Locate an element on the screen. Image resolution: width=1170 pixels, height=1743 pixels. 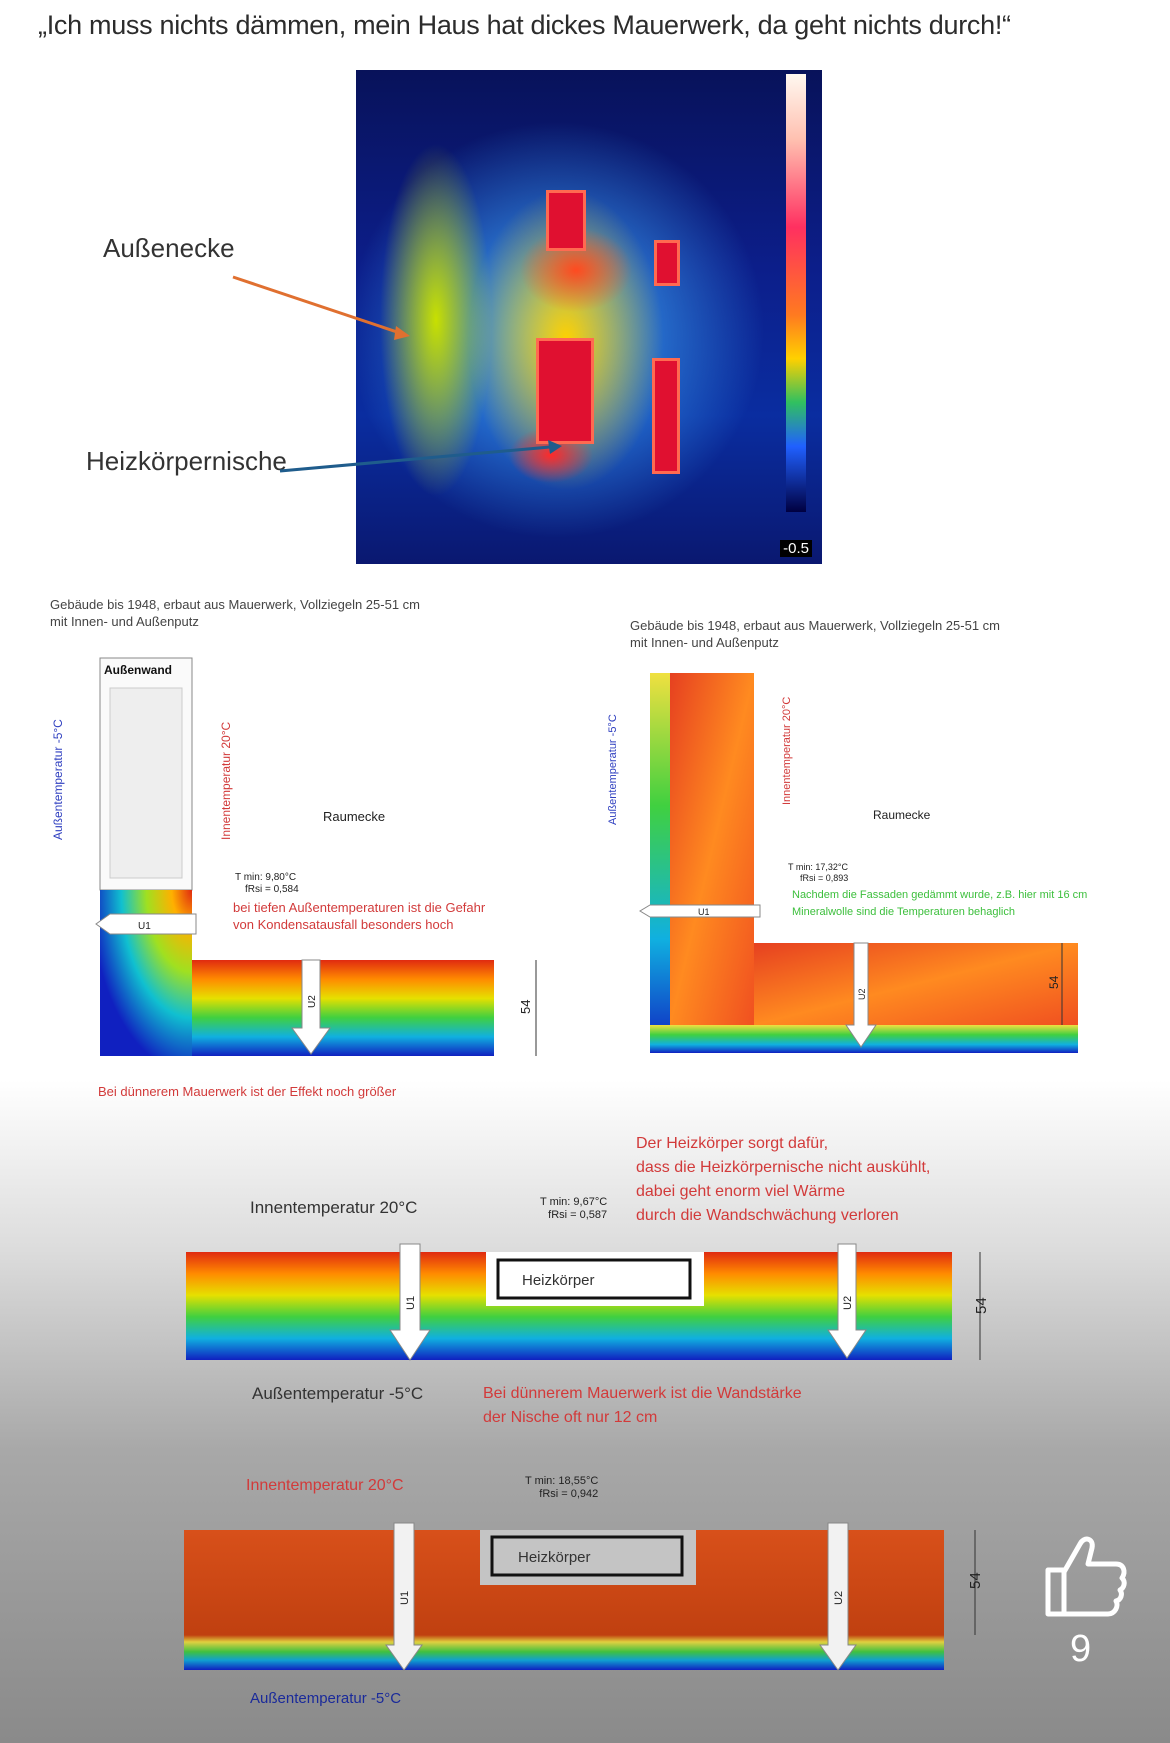
diagram-niche-insulated: Heizkörper U1 U2 54 is located at coordinates (584, 1596).